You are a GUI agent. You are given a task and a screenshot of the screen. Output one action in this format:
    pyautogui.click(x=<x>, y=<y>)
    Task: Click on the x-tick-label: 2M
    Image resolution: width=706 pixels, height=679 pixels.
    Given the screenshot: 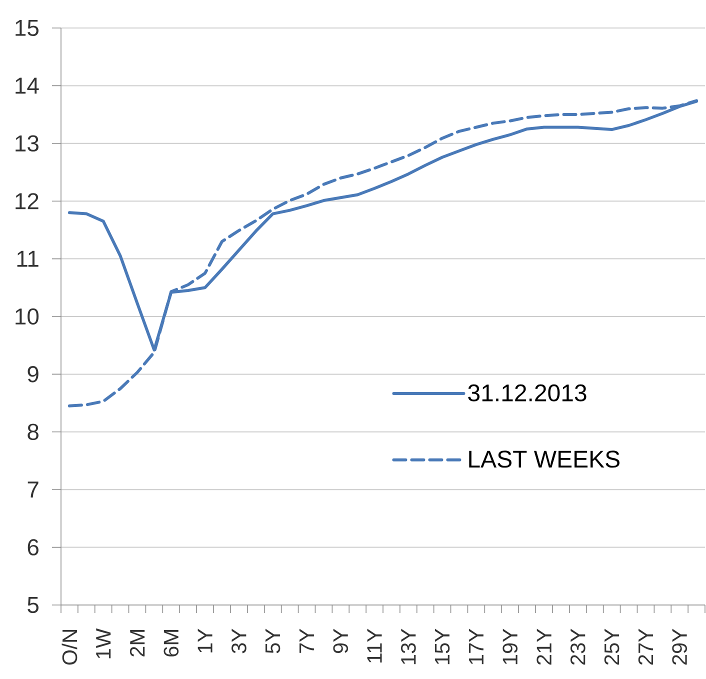 What is the action you would take?
    pyautogui.click(x=137, y=643)
    